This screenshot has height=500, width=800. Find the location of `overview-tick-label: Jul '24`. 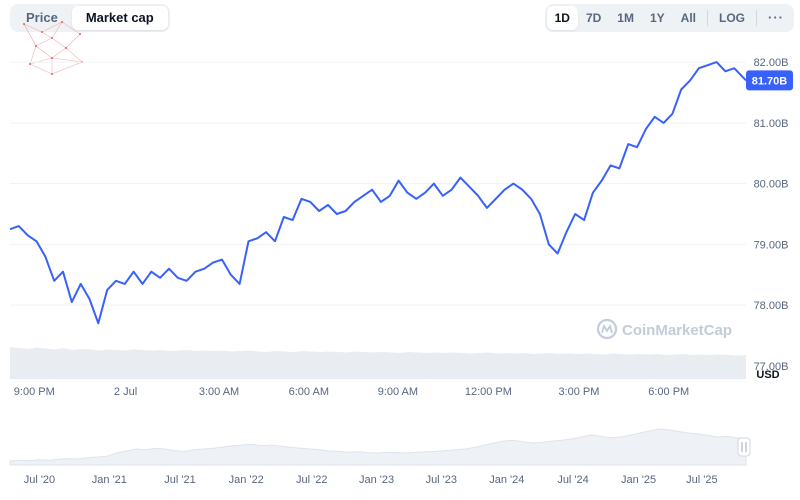

overview-tick-label: Jul '24 is located at coordinates (572, 480).